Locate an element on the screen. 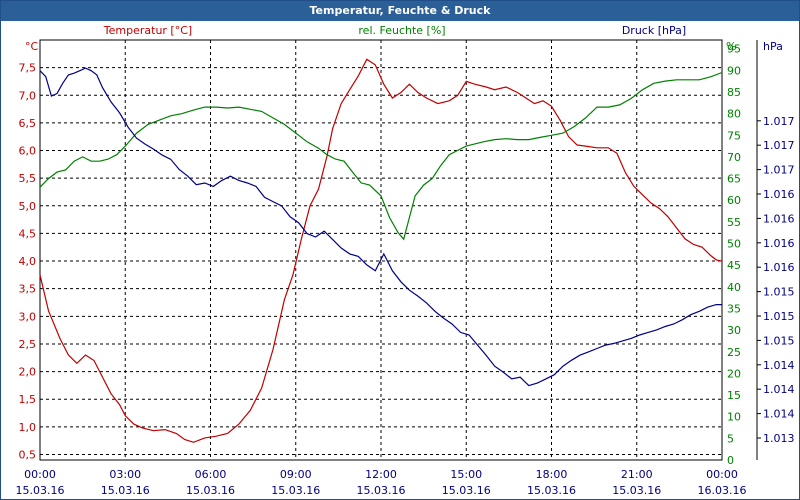 This screenshot has height=500, width=800. temperature-tick-label: 4,5 is located at coordinates (28, 233).